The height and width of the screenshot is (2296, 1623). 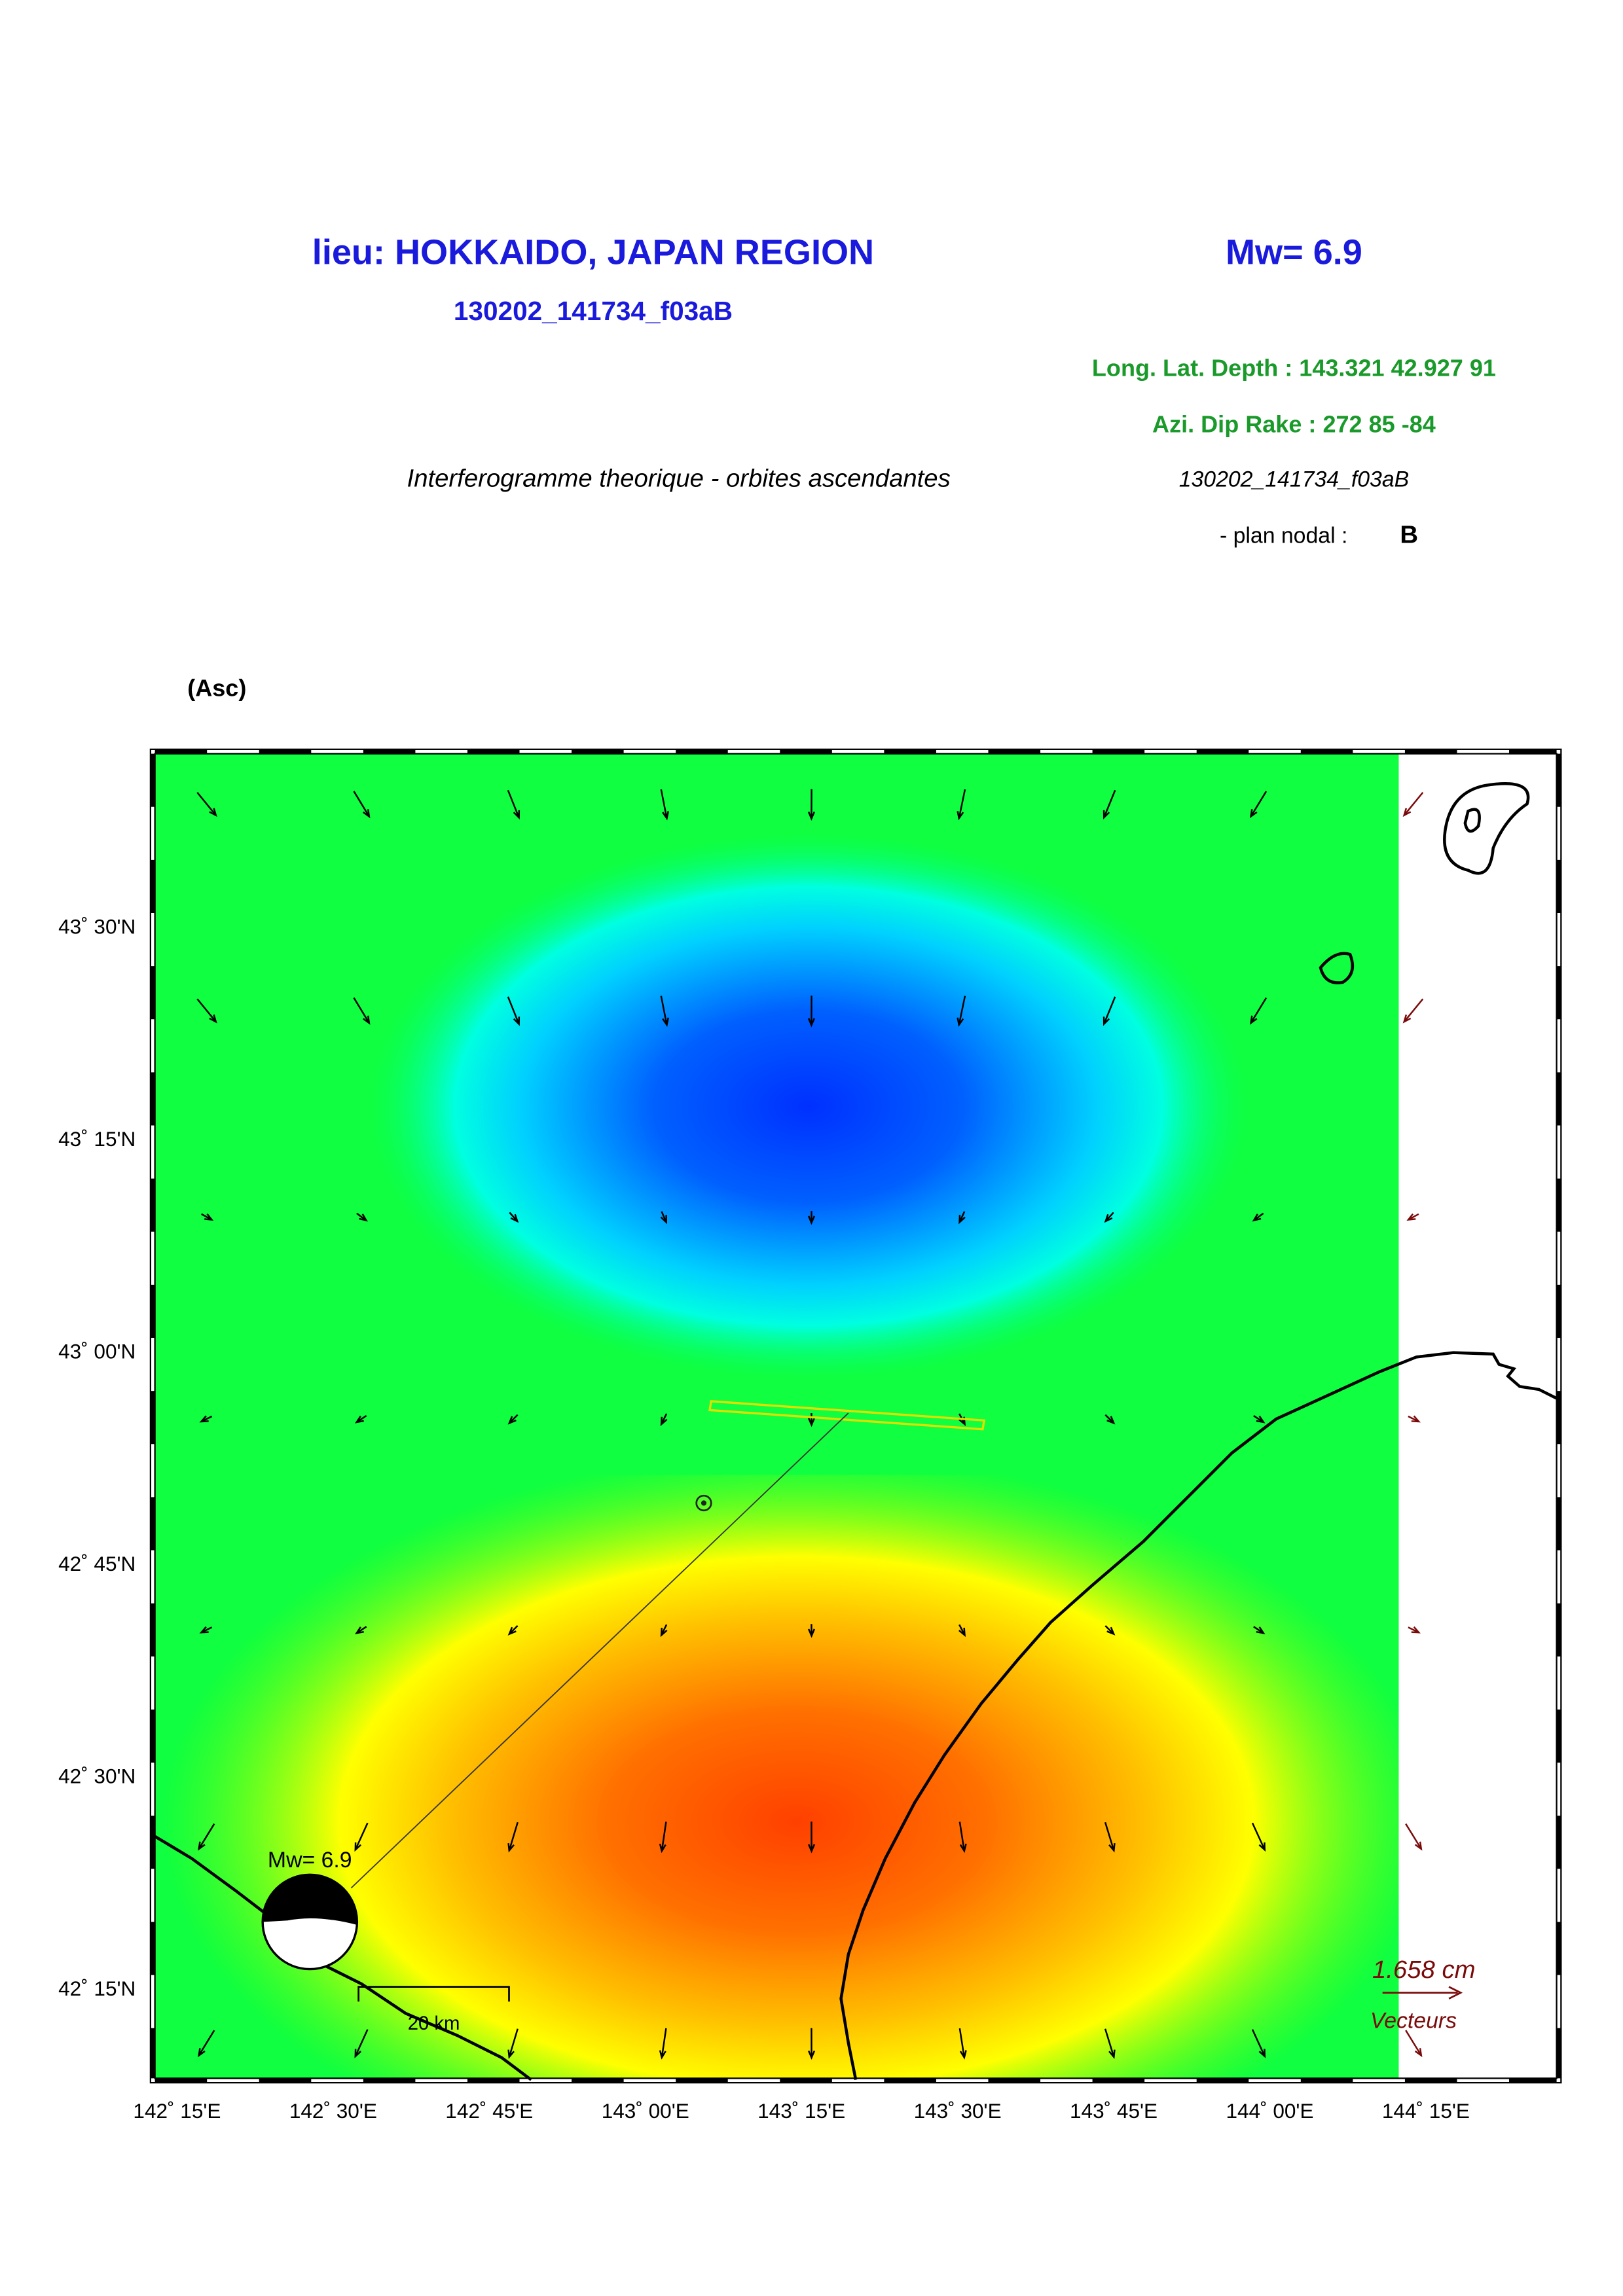 What do you see at coordinates (433, 1994) in the screenshot?
I see `scale-bar` at bounding box center [433, 1994].